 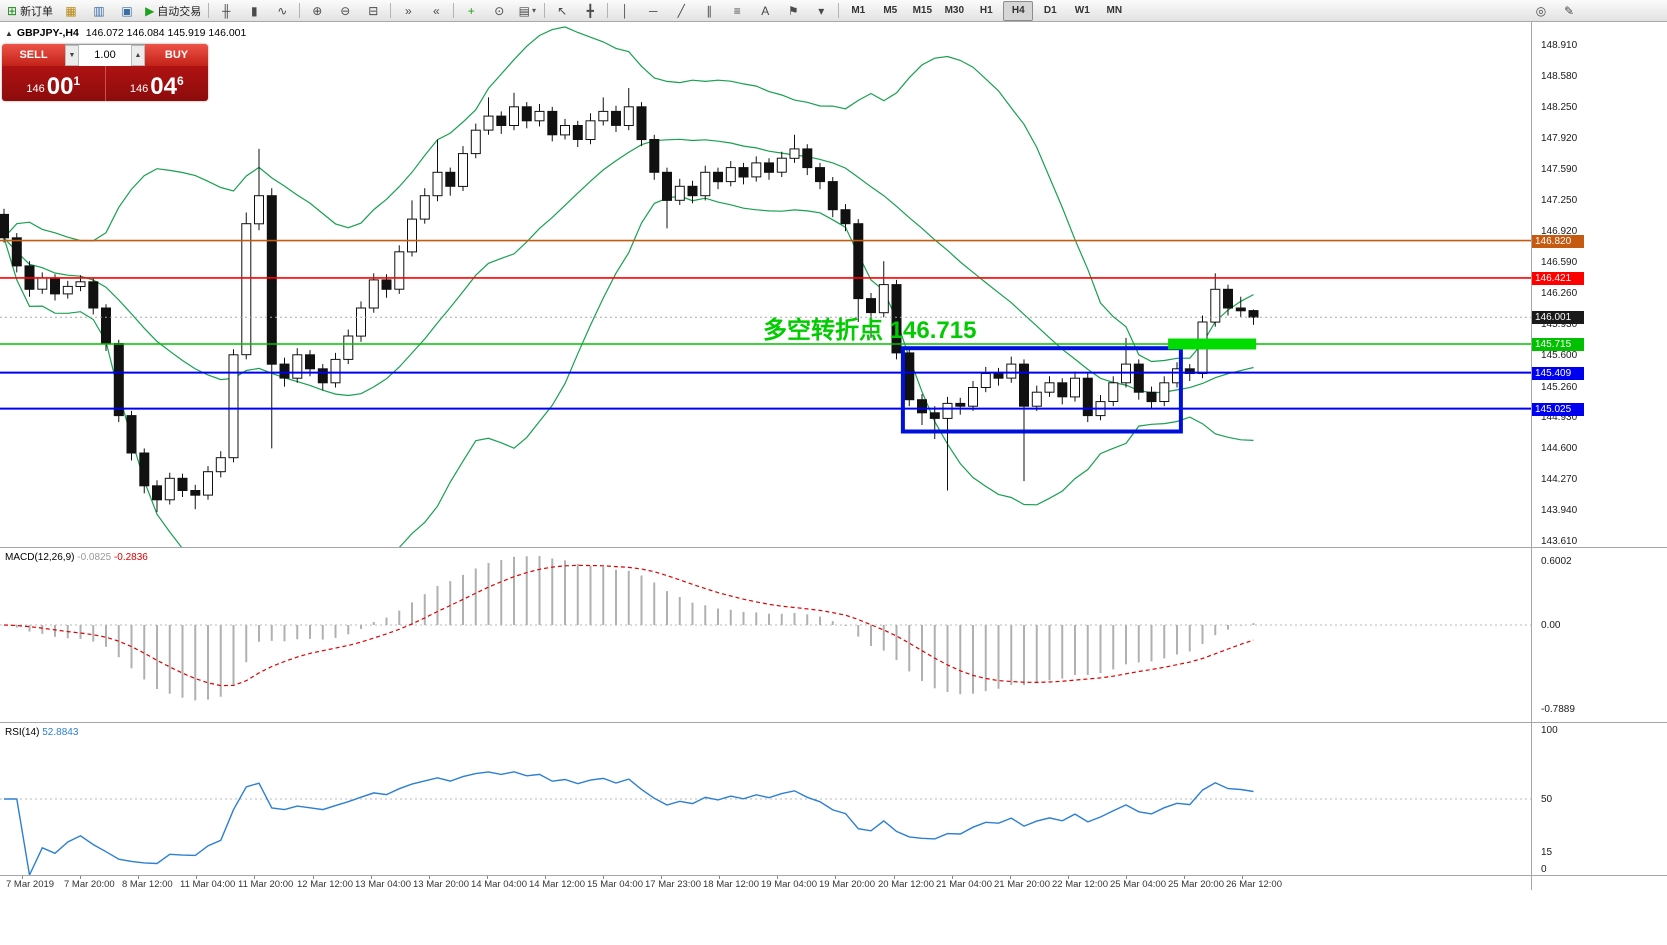 What do you see at coordinates (922, 11) in the screenshot?
I see `tf-m15: M15` at bounding box center [922, 11].